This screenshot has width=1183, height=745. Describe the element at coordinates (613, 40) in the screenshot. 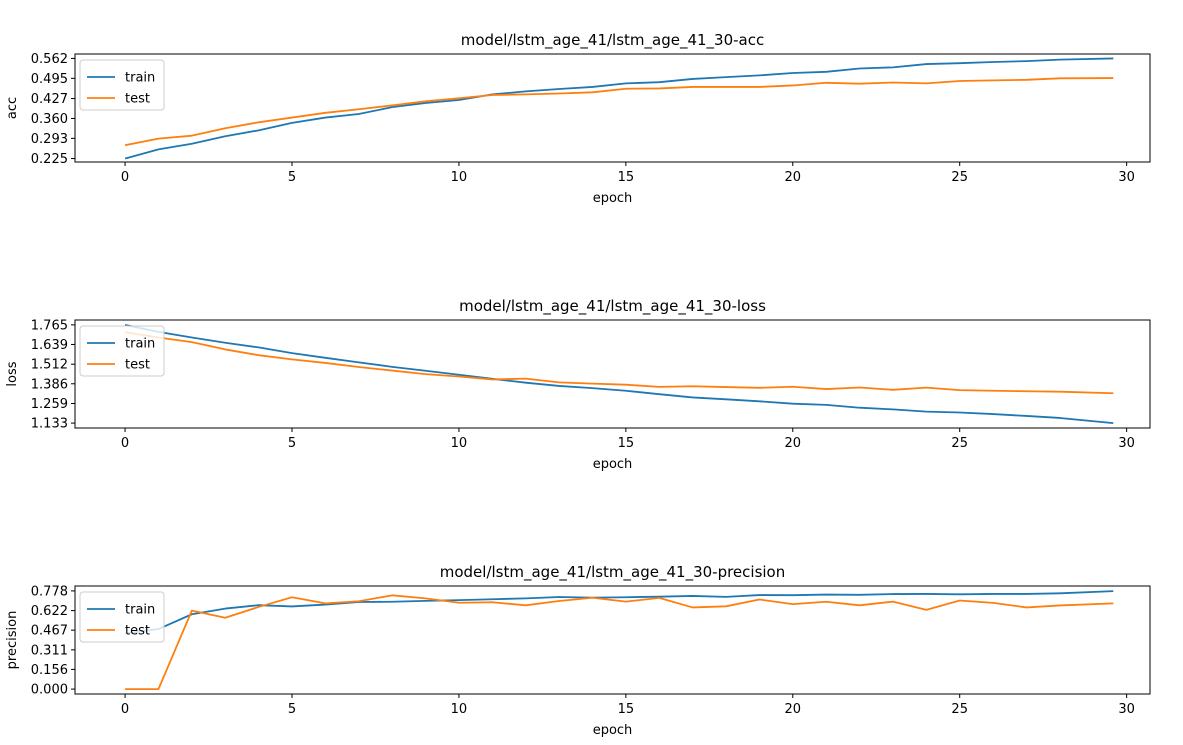

I see `chart-title: model/lstm_age_41/lstm_age_41_30-acc` at that location.